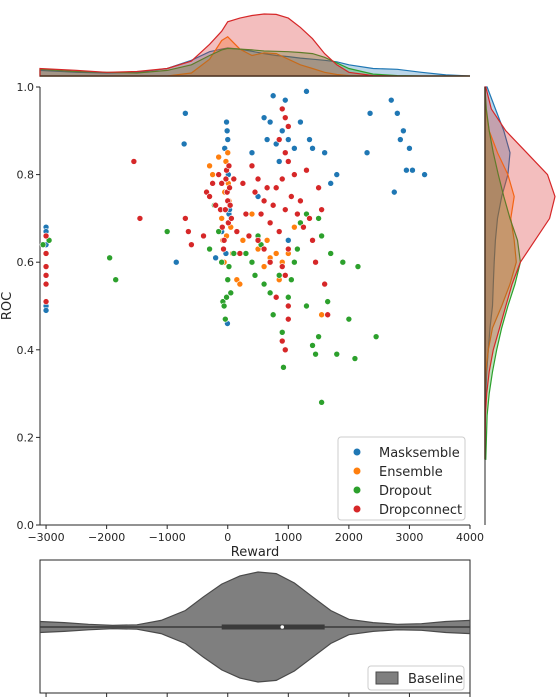 This screenshot has height=698, width=558. I want to click on legend-label-ensemble: Ensemble, so click(411, 472).